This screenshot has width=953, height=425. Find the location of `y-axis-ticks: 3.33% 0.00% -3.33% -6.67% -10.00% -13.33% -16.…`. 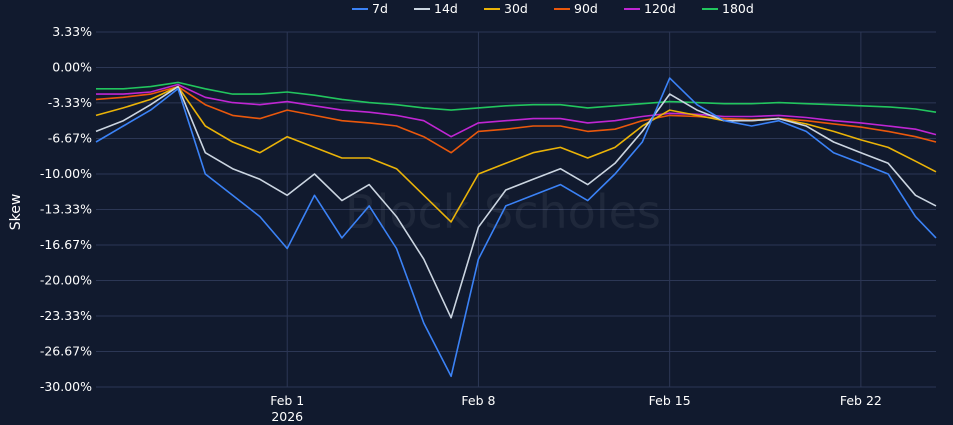

y-axis-ticks: 3.33% 0.00% -3.33% -6.67% -10.00% -13.33% -16.… is located at coordinates (66, 209).